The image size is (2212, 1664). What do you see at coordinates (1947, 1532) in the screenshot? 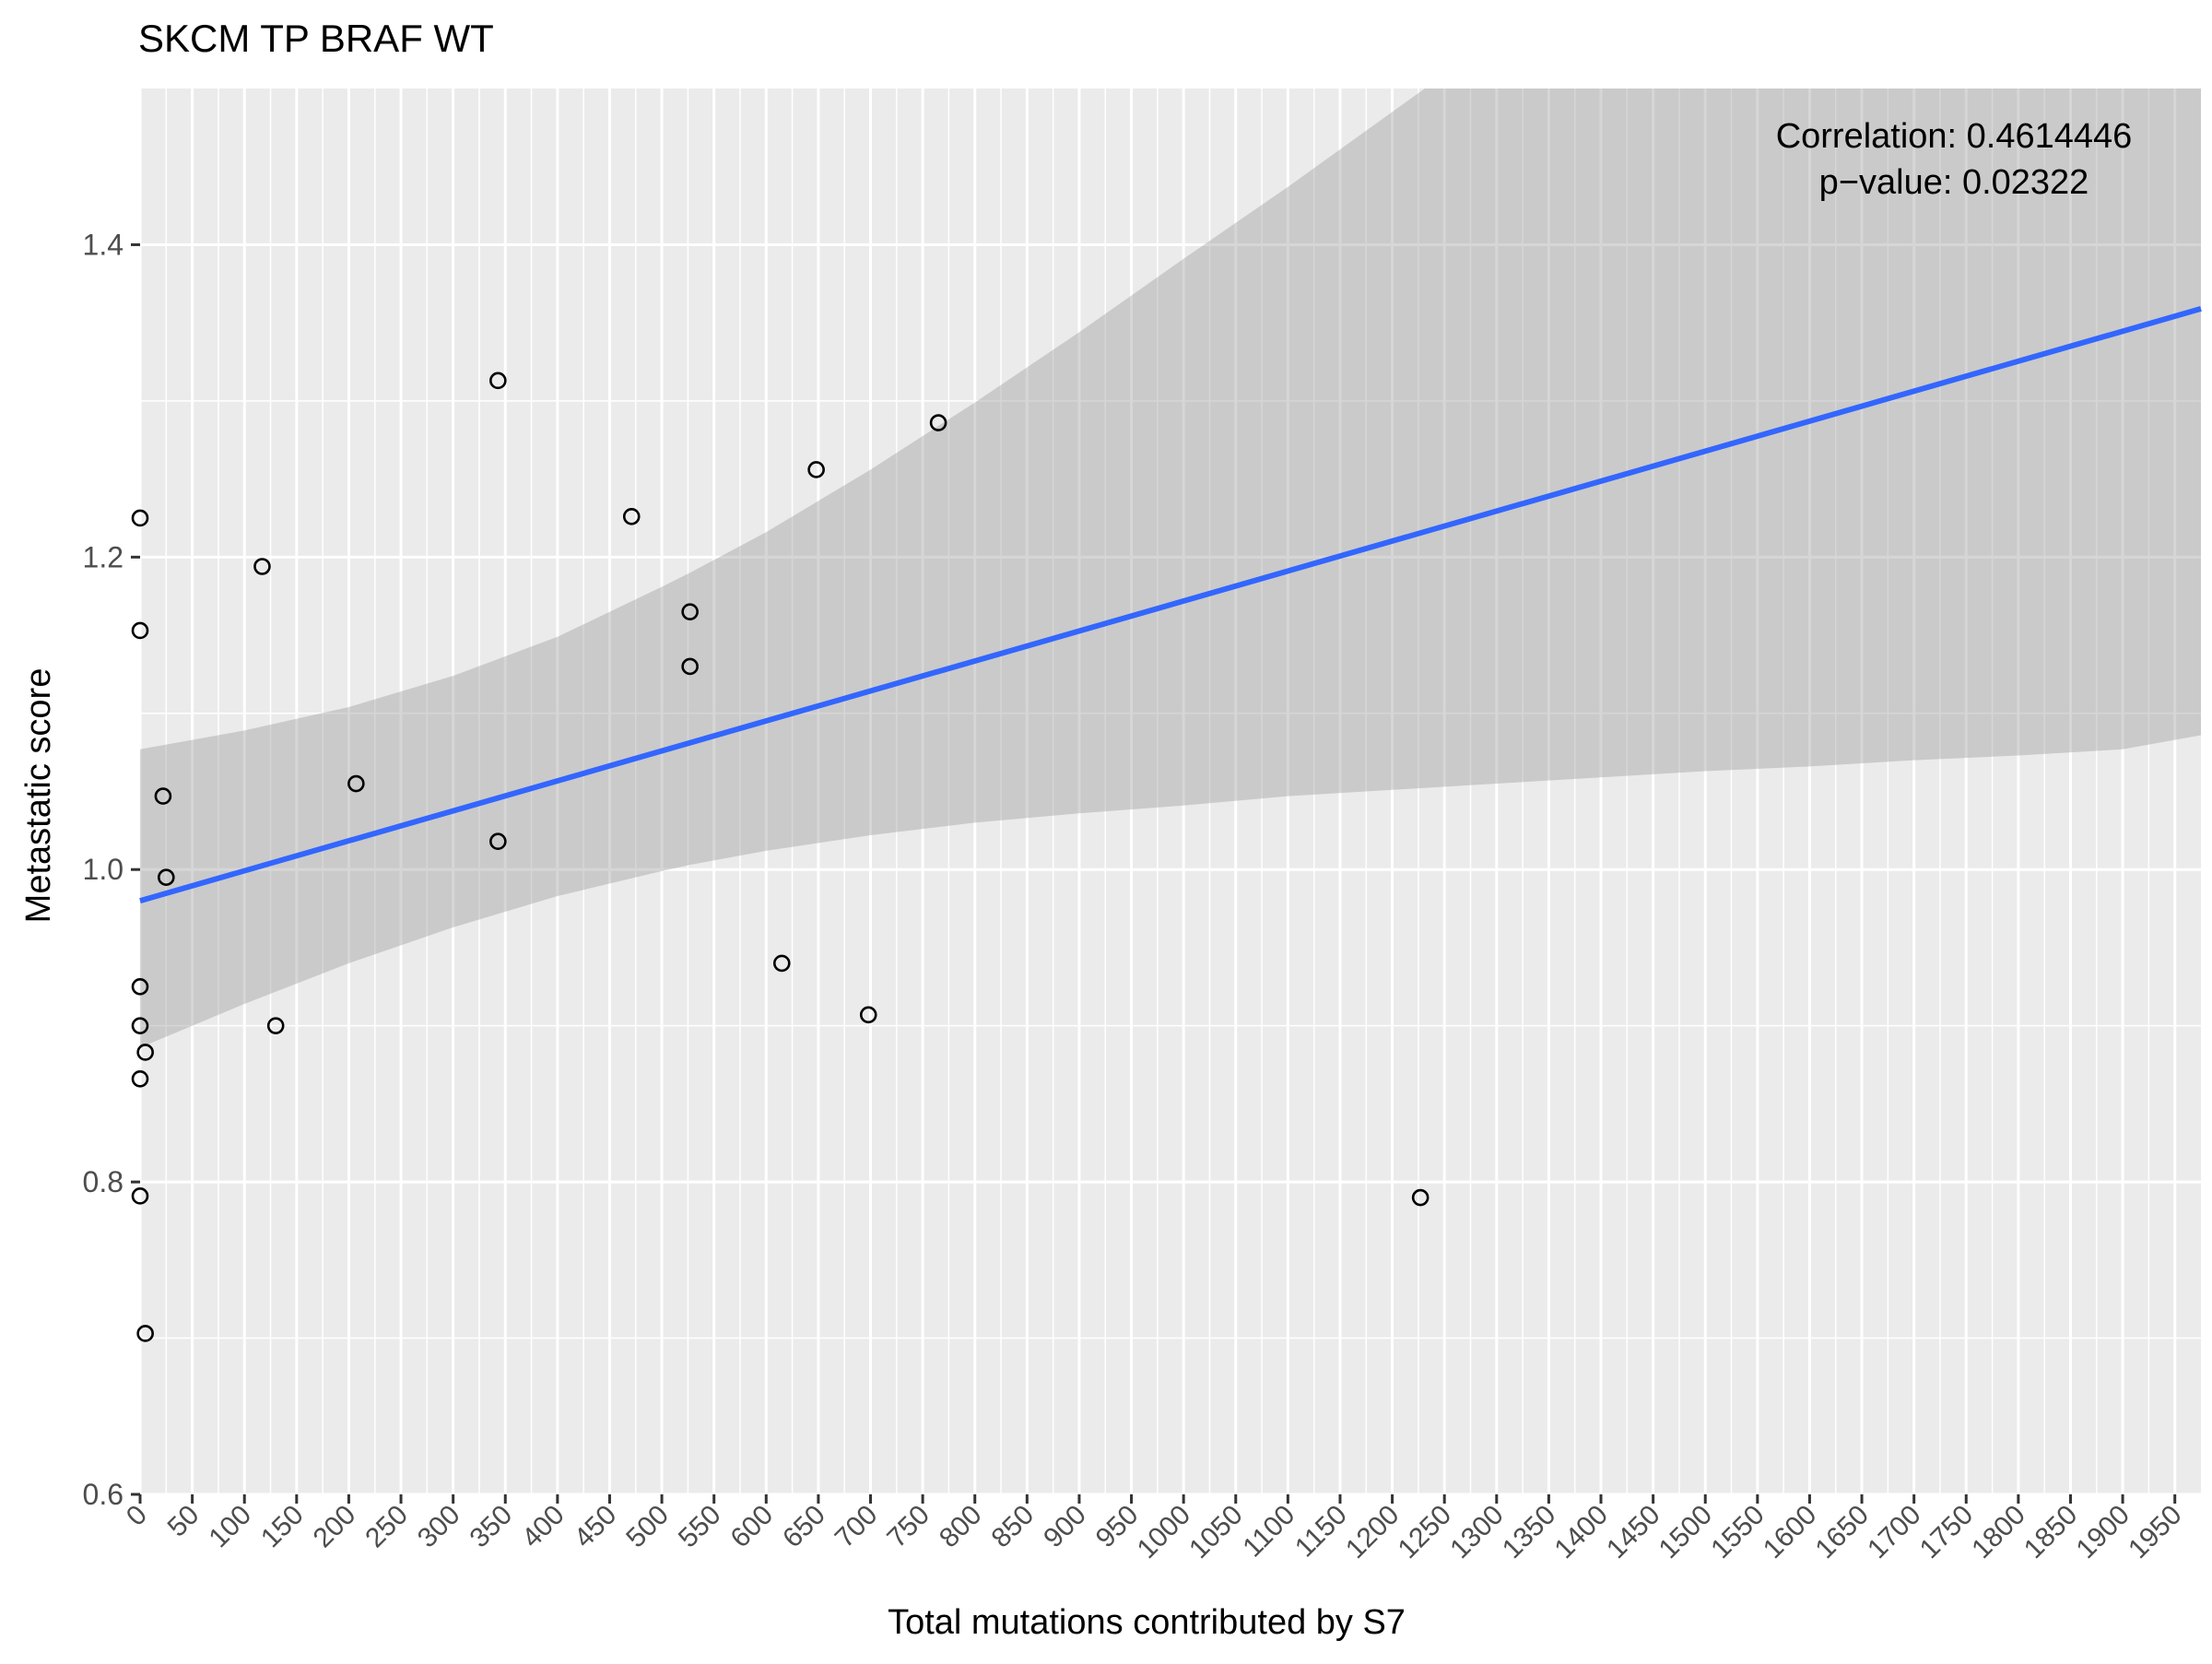
I see `x-tick-label: 1750` at bounding box center [1947, 1532].